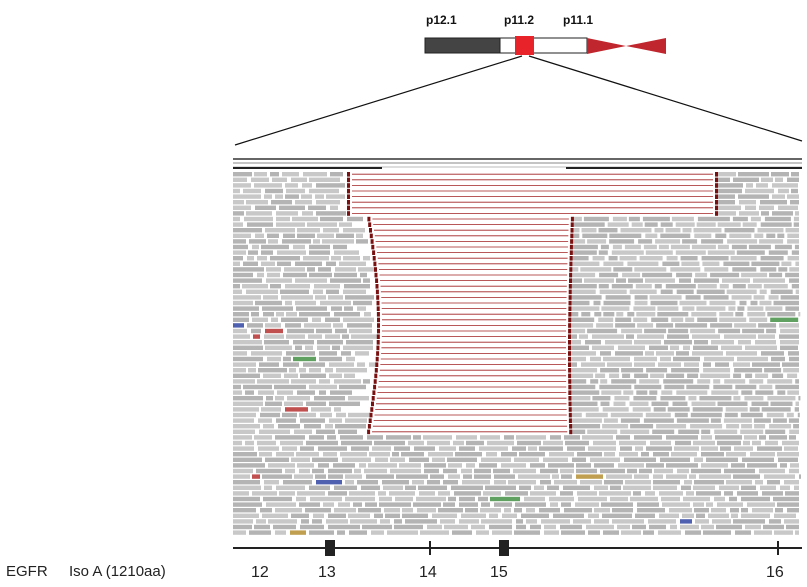  I want to click on exon-15-block, so click(504, 548).